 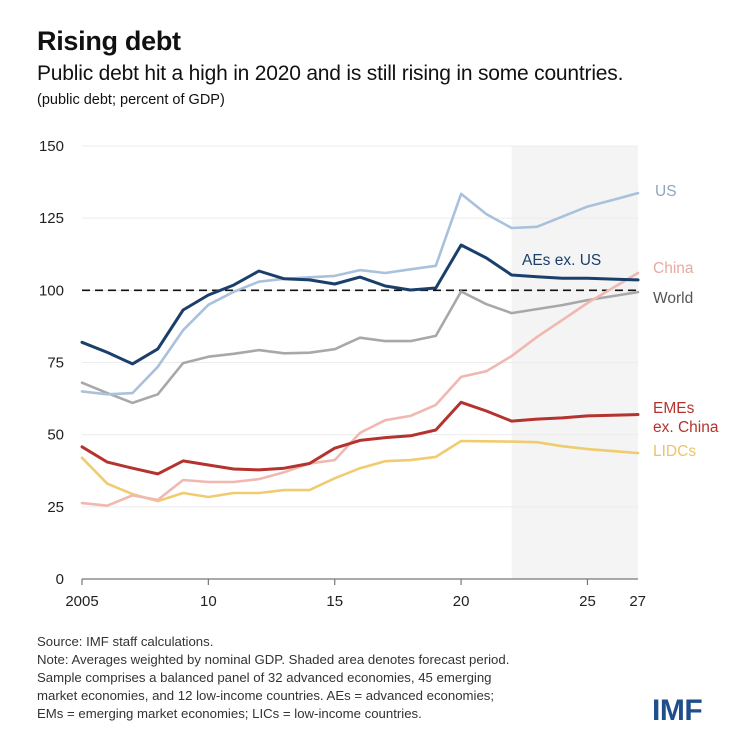 I want to click on chart-units: (public debt; percent of GDP), so click(x=131, y=100).